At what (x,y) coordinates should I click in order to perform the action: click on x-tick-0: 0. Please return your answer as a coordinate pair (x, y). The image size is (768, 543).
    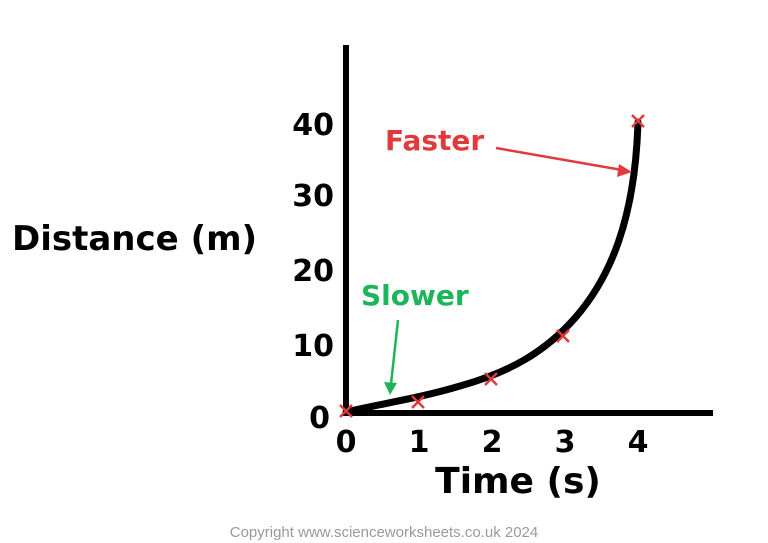
    Looking at the image, I should click on (346, 442).